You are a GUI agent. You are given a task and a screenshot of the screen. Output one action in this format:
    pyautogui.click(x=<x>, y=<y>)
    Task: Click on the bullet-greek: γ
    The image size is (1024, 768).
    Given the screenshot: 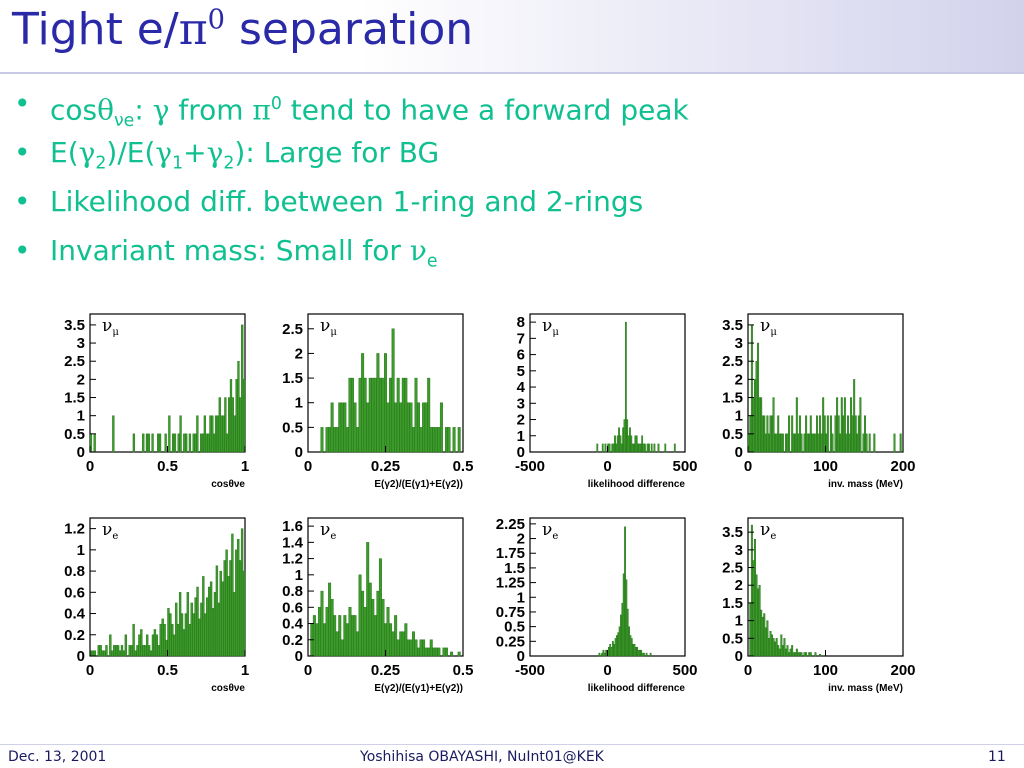 What is the action you would take?
    pyautogui.click(x=87, y=152)
    